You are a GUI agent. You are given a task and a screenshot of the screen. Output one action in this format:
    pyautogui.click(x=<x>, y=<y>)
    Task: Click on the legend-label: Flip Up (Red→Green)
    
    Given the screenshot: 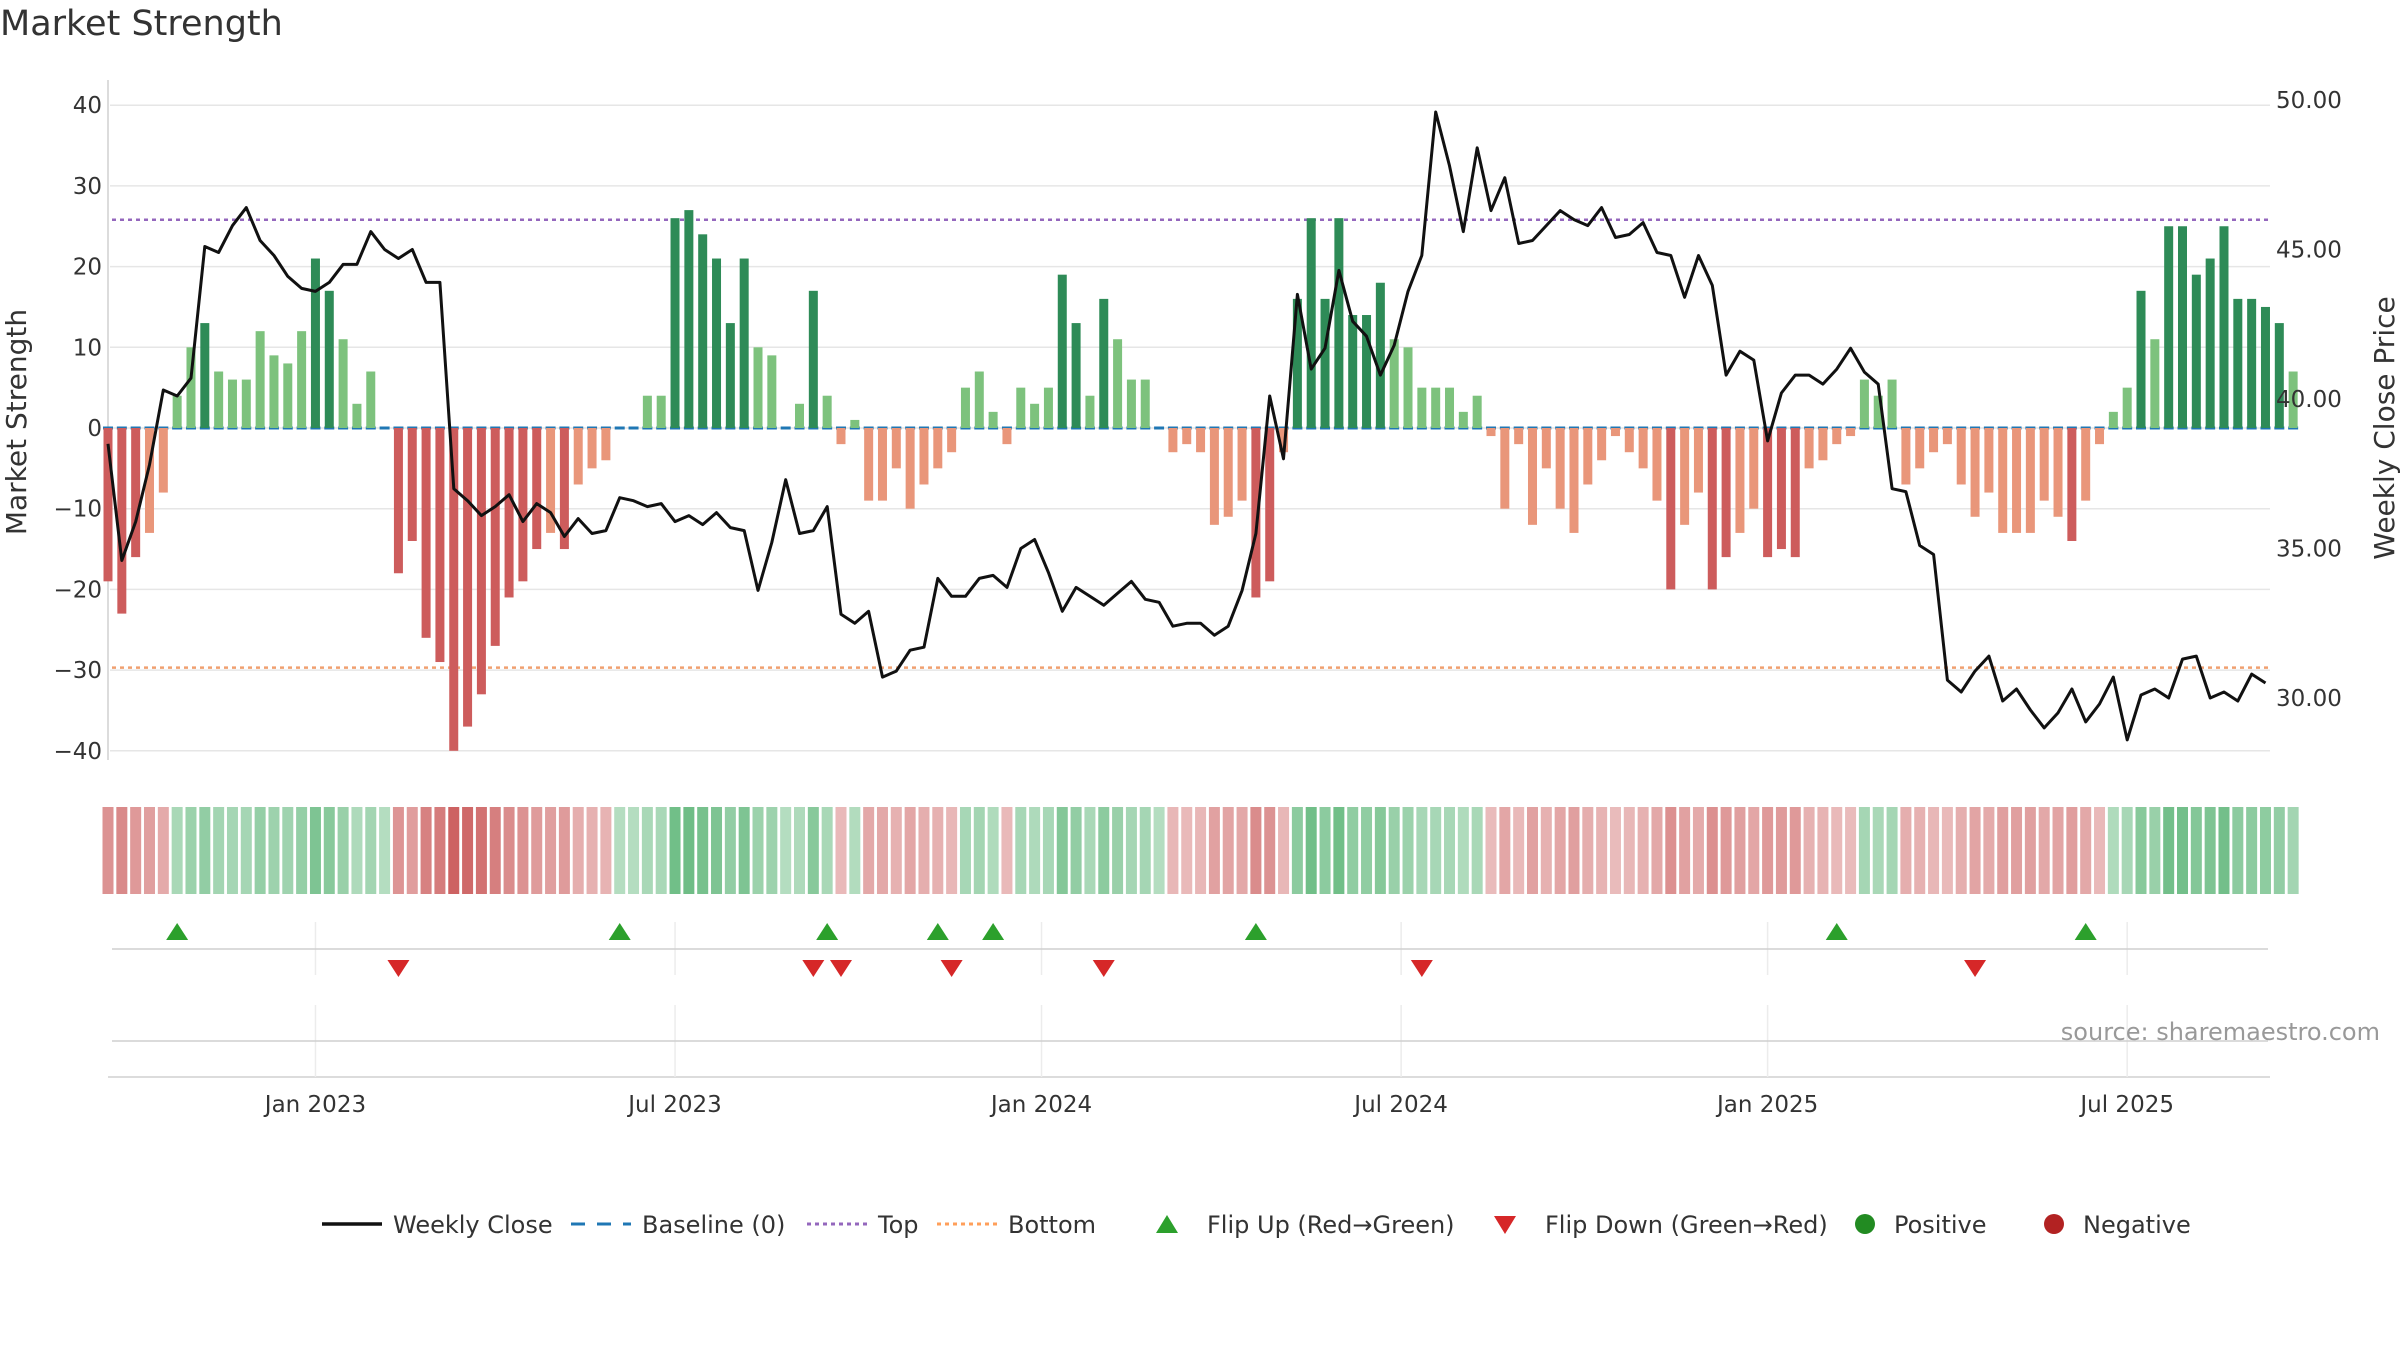 What is the action you would take?
    pyautogui.click(x=1331, y=1225)
    